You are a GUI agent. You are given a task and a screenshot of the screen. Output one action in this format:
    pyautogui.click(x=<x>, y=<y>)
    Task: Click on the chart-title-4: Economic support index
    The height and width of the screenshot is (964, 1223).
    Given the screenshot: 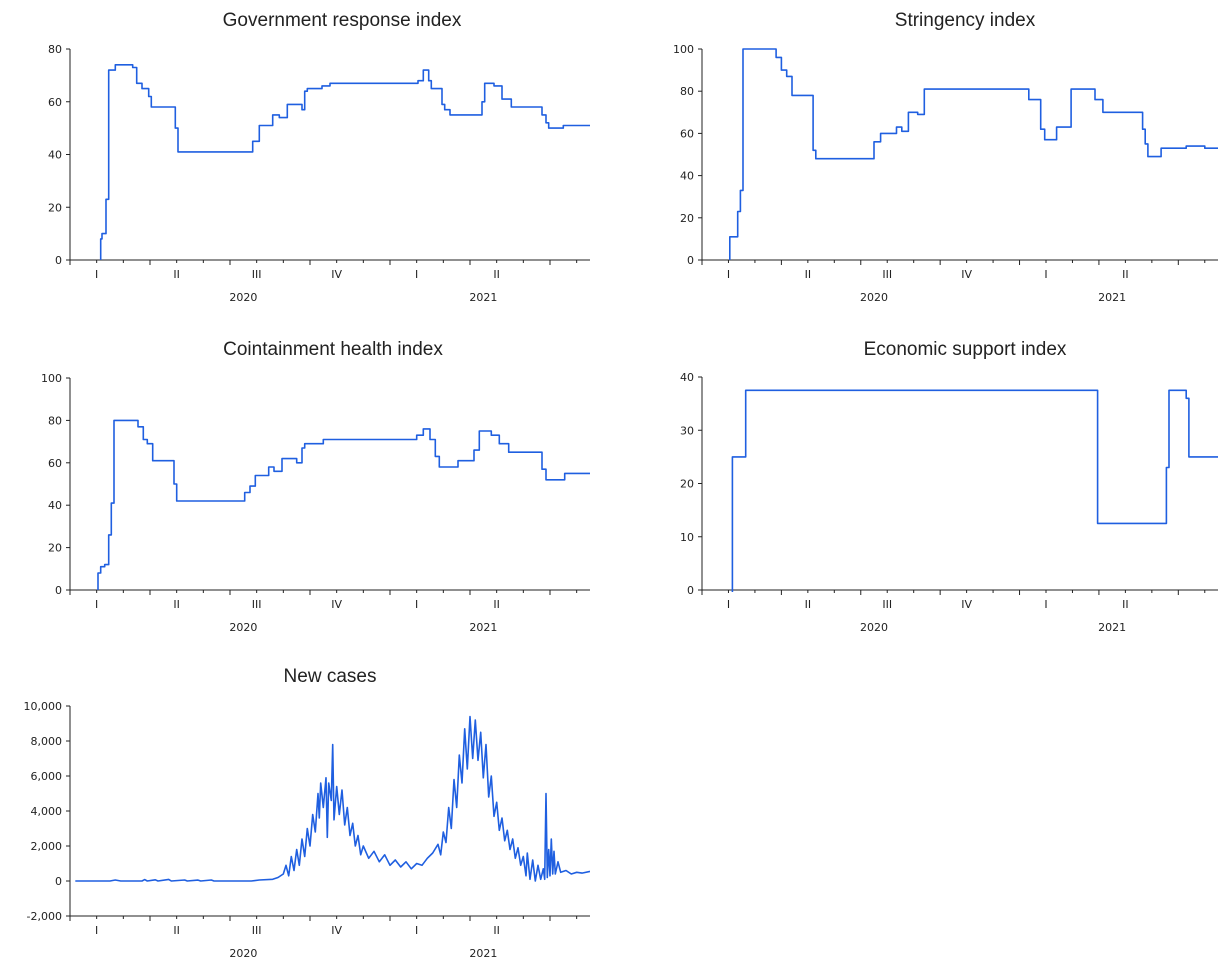 What is the action you would take?
    pyautogui.click(x=965, y=349)
    